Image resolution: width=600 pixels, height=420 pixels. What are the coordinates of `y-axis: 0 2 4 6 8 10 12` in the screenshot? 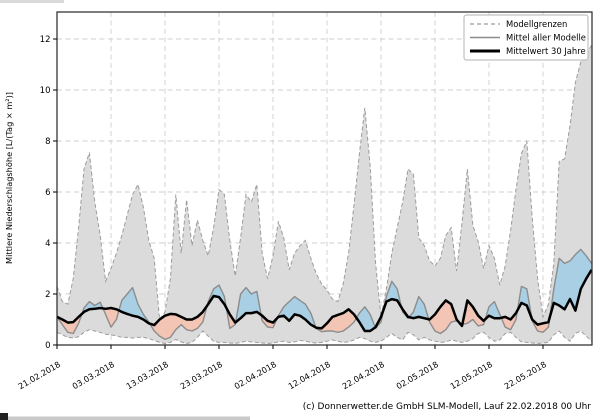 It's located at (48, 193).